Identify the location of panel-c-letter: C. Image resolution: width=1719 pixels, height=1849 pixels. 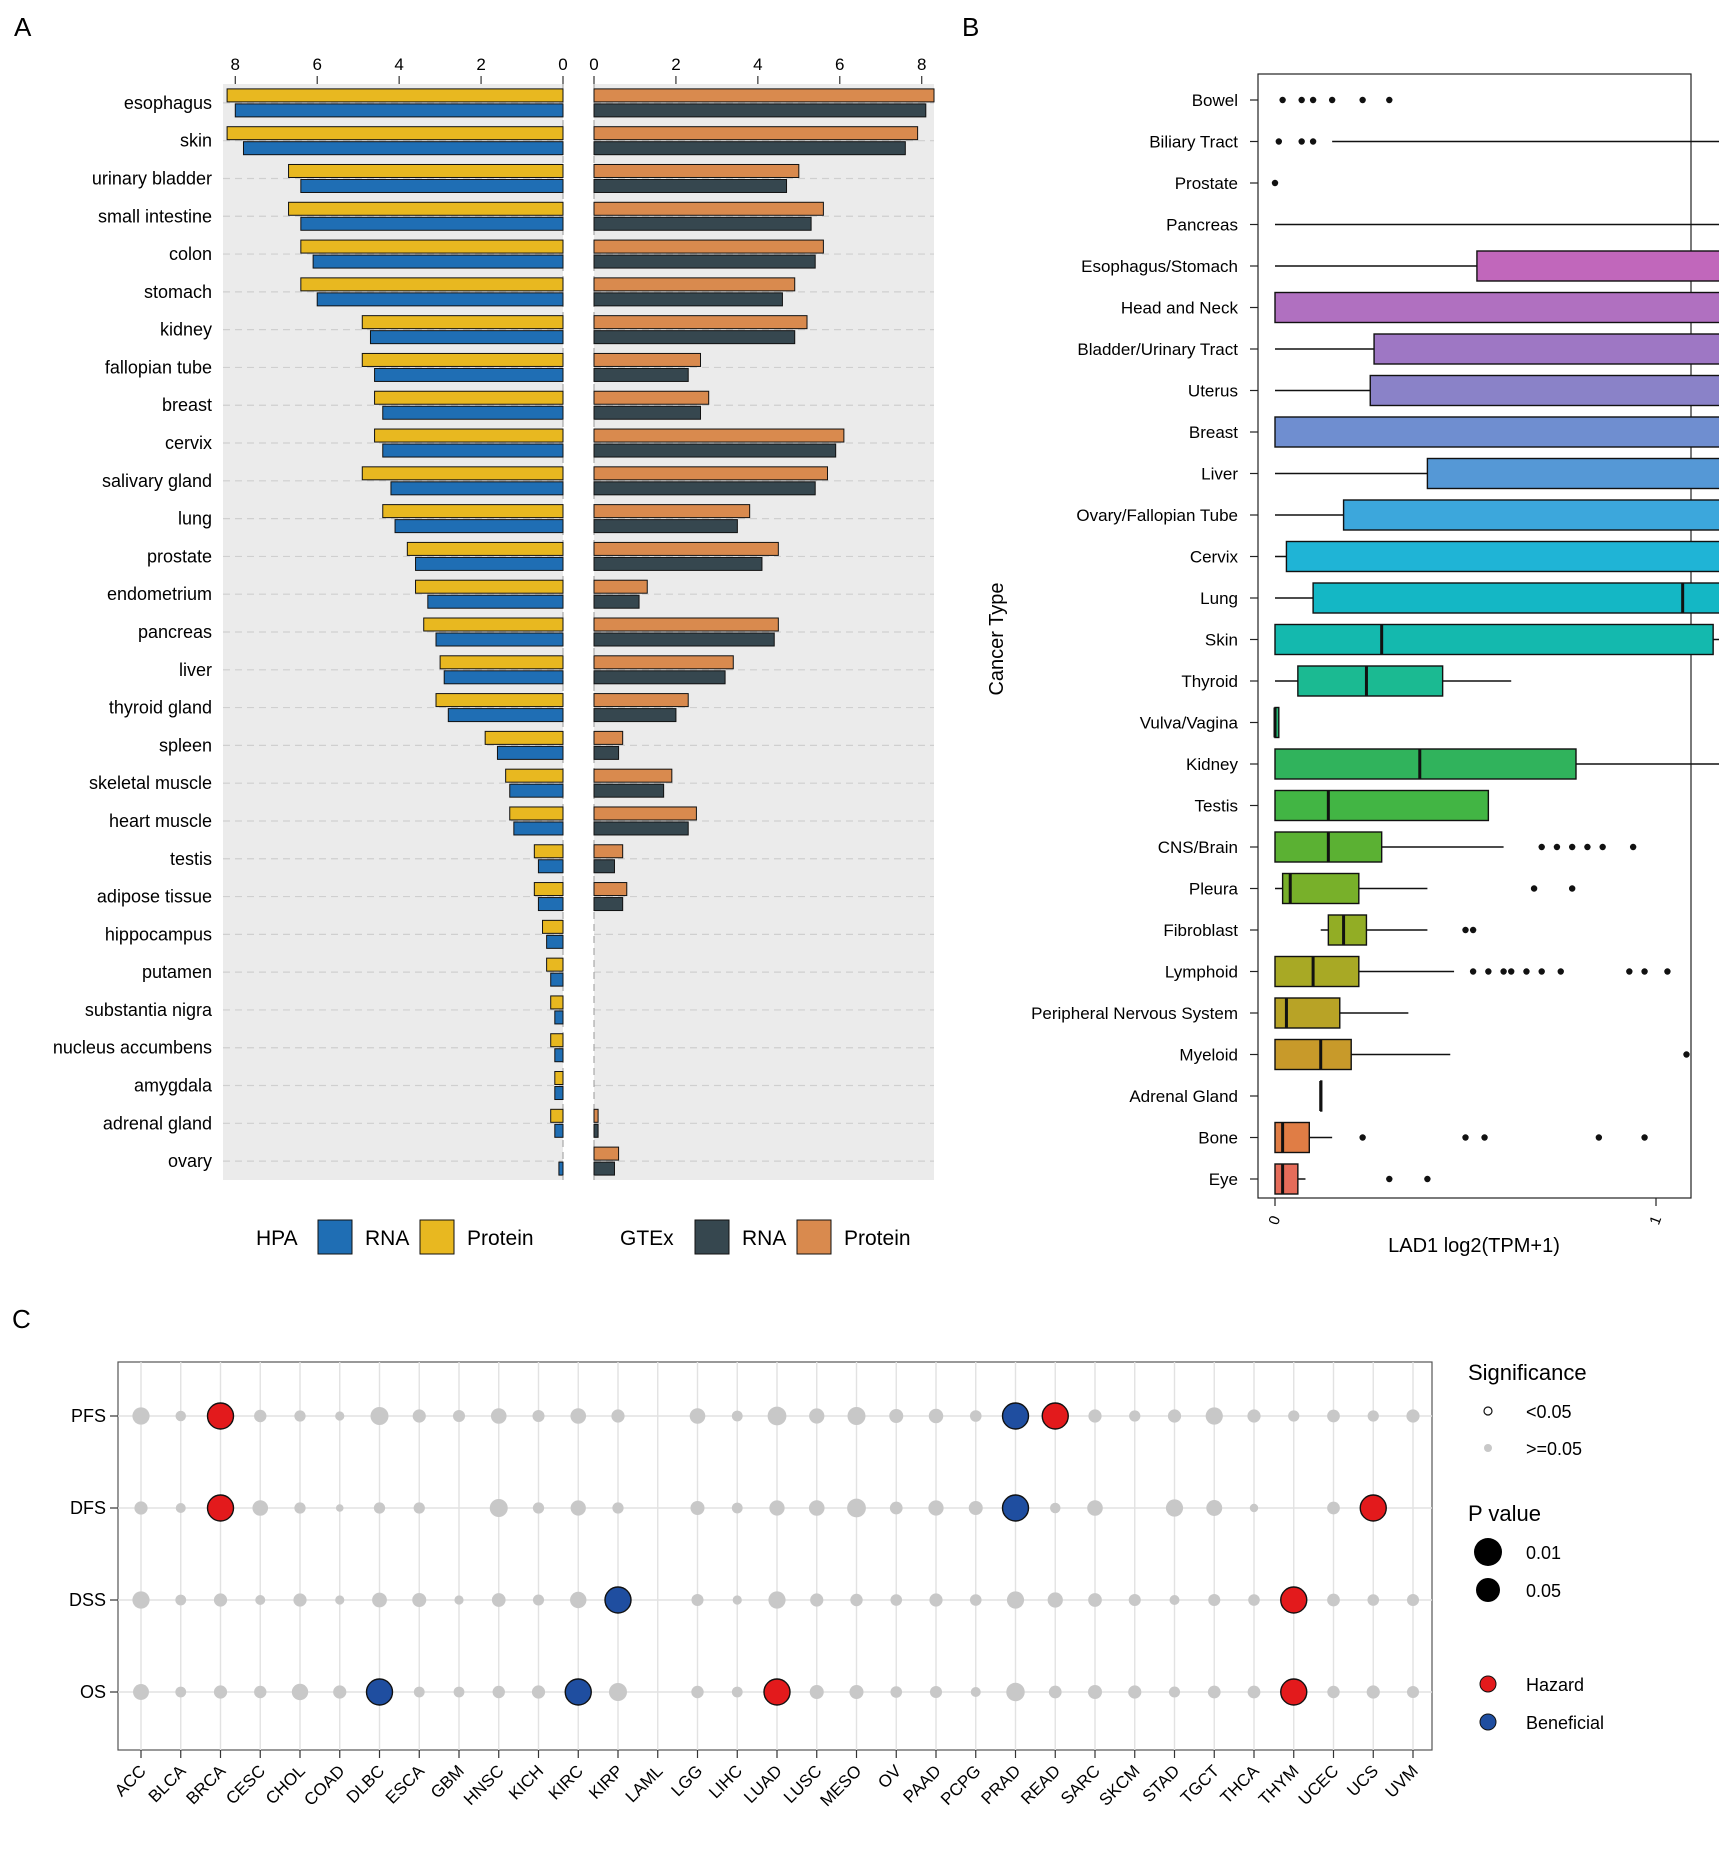
(21, 1319).